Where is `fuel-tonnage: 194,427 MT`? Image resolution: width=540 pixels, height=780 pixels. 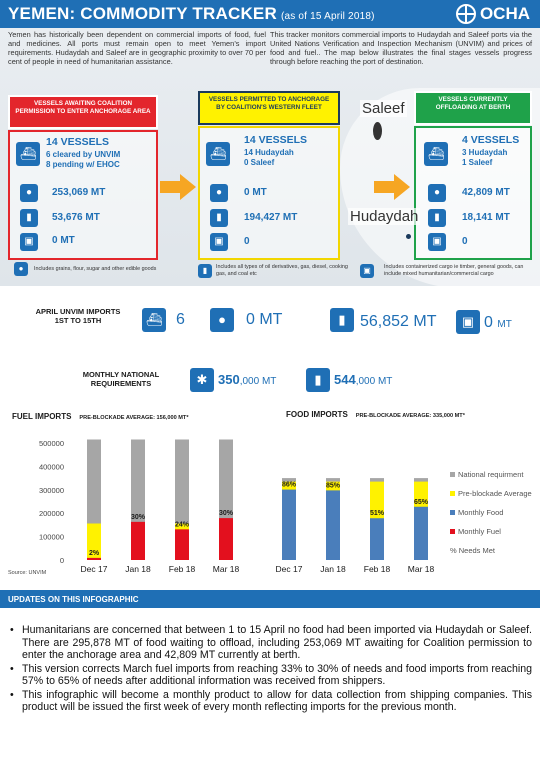
fuel-tonnage: 194,427 MT is located at coordinates (271, 217).